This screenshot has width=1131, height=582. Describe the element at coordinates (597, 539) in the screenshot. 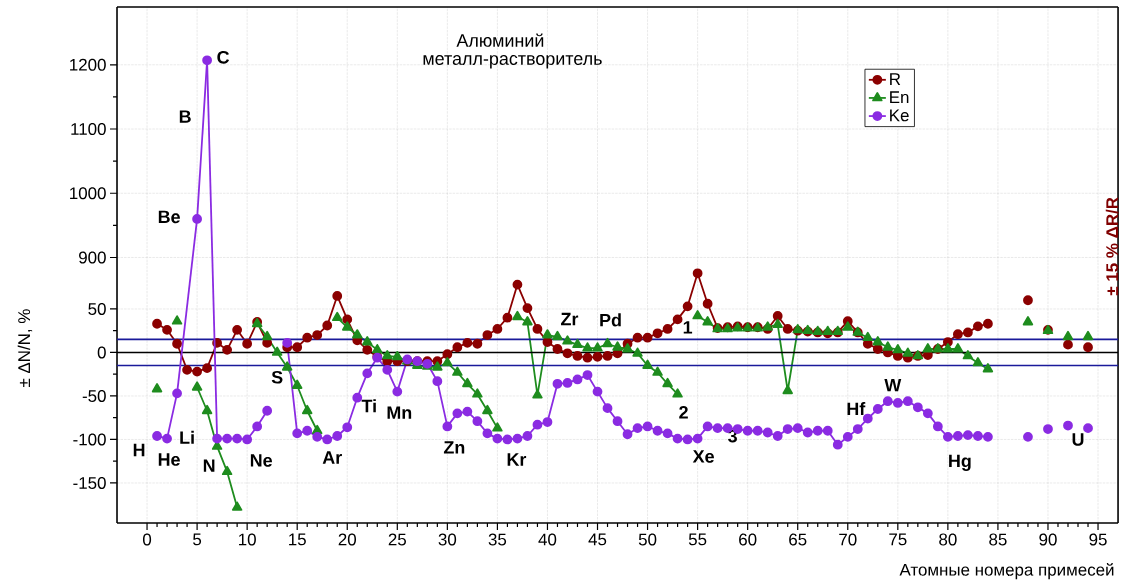

I see `x-tick-label: 45` at that location.